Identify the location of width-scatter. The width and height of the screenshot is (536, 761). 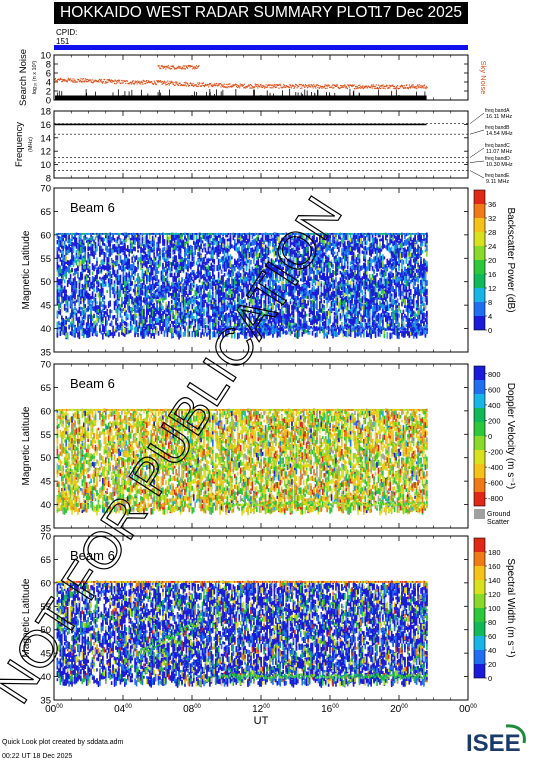
(242, 634).